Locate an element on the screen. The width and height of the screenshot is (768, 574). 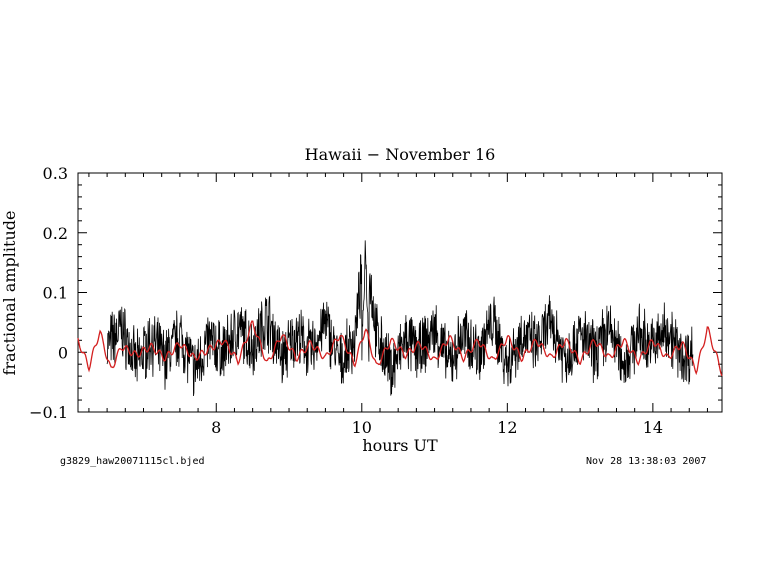
y-tick-label: 0.3 is located at coordinates (55, 173).